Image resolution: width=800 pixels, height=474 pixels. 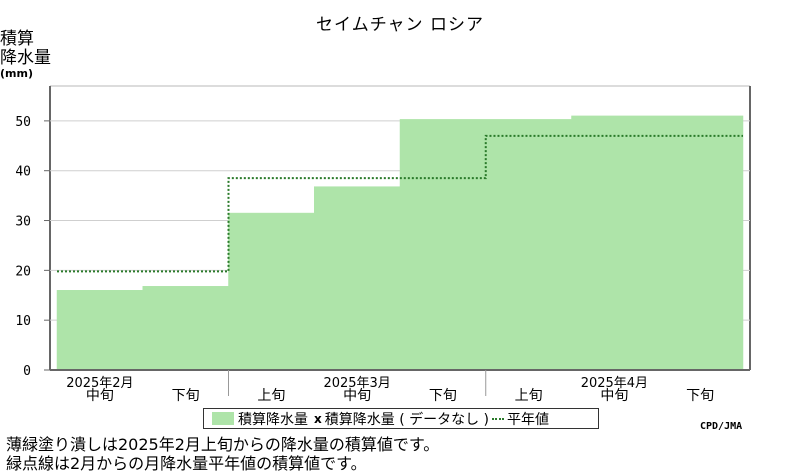 I want to click on y-axis-label-line1: 積算, so click(x=17, y=39).